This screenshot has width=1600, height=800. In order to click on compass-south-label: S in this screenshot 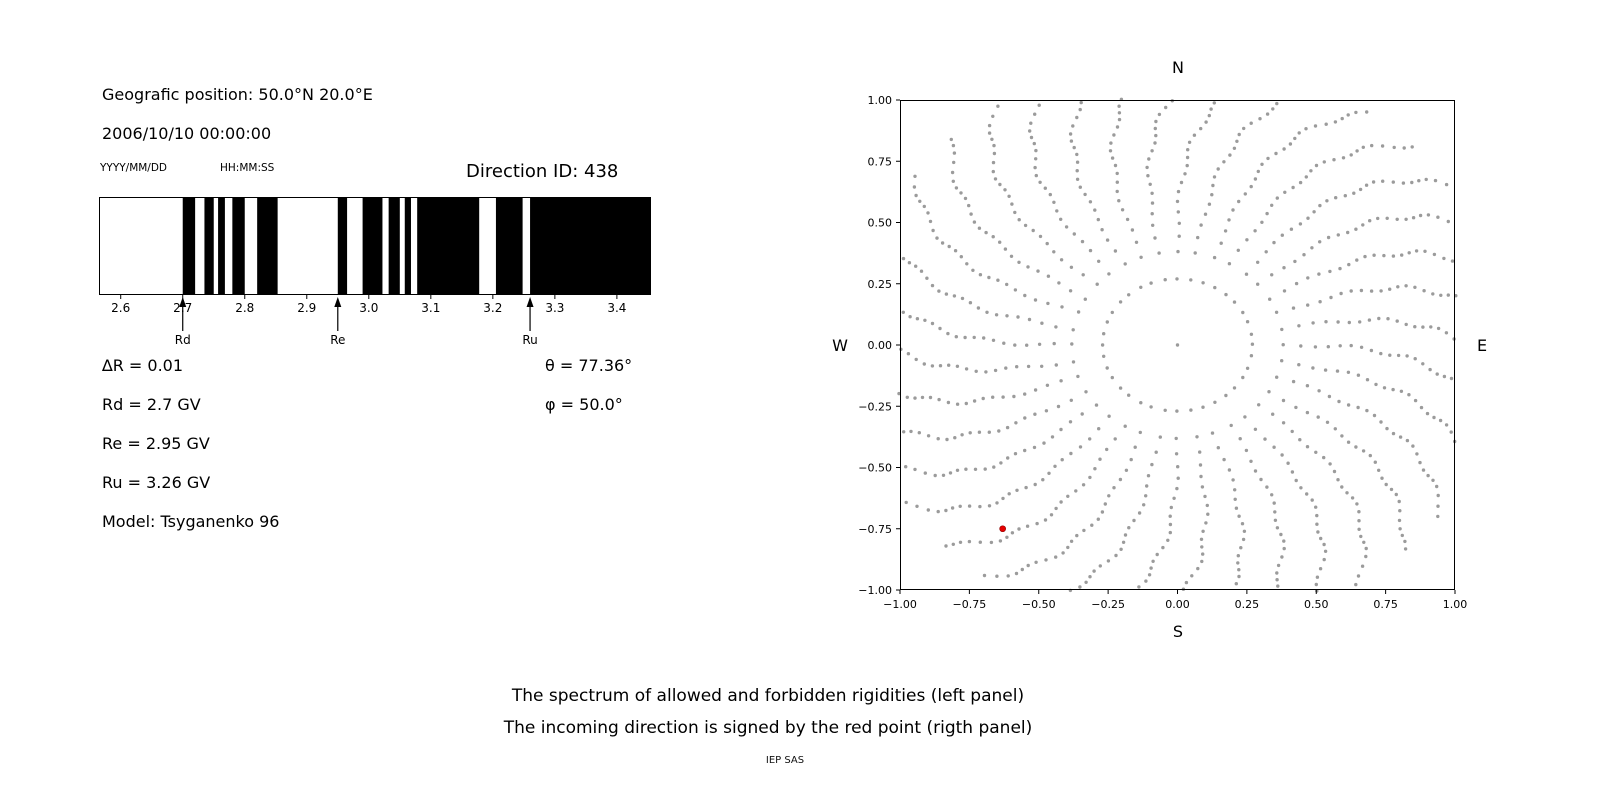, I will do `click(1178, 631)`.